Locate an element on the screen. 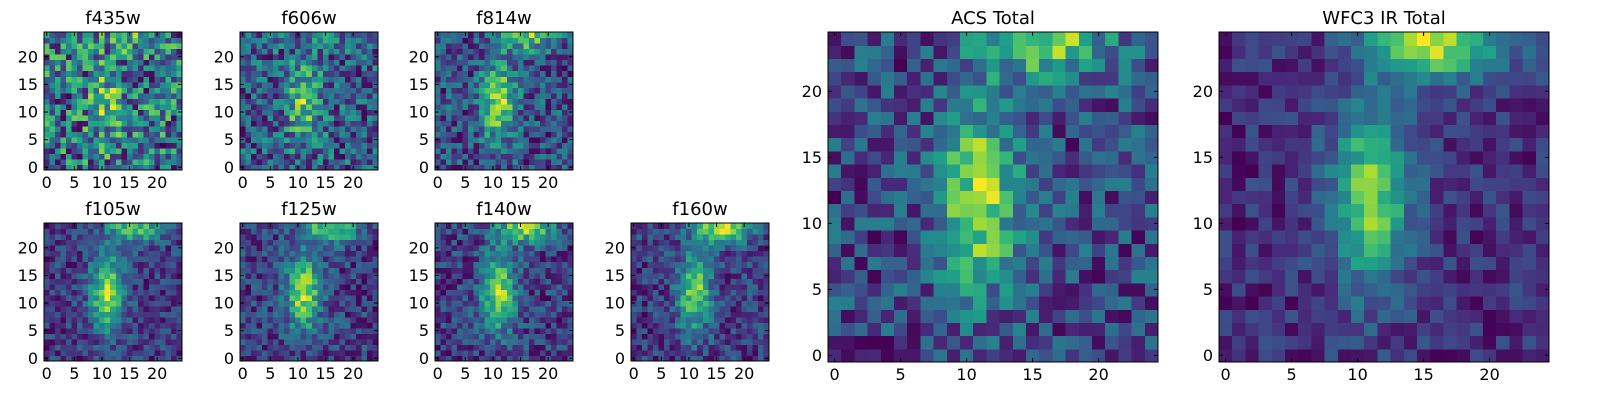 Image resolution: width=1600 pixels, height=400 pixels. x-tick-label: 20 is located at coordinates (548, 373).